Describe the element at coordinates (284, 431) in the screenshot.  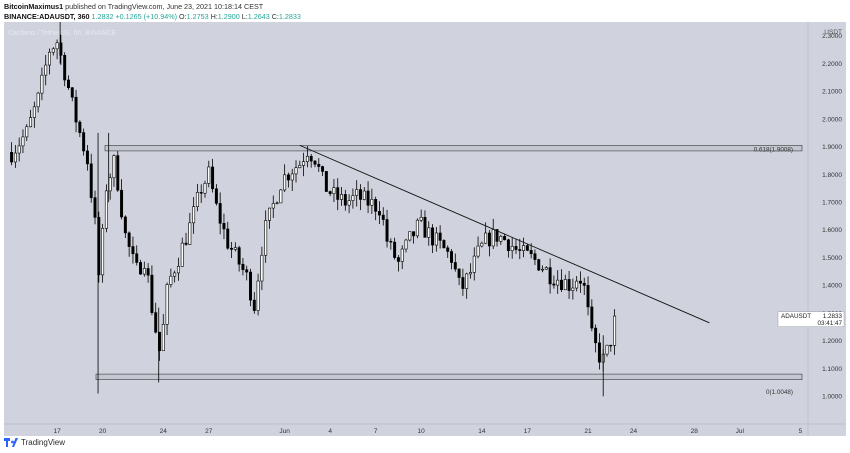
I see `x-tick-label: Jun` at that location.